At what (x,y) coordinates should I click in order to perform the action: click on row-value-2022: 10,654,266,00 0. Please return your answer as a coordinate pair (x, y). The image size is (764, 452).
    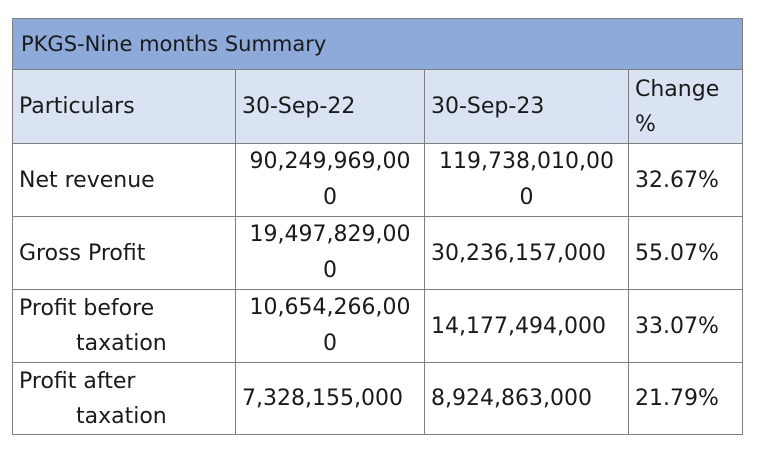
    Looking at the image, I should click on (330, 326).